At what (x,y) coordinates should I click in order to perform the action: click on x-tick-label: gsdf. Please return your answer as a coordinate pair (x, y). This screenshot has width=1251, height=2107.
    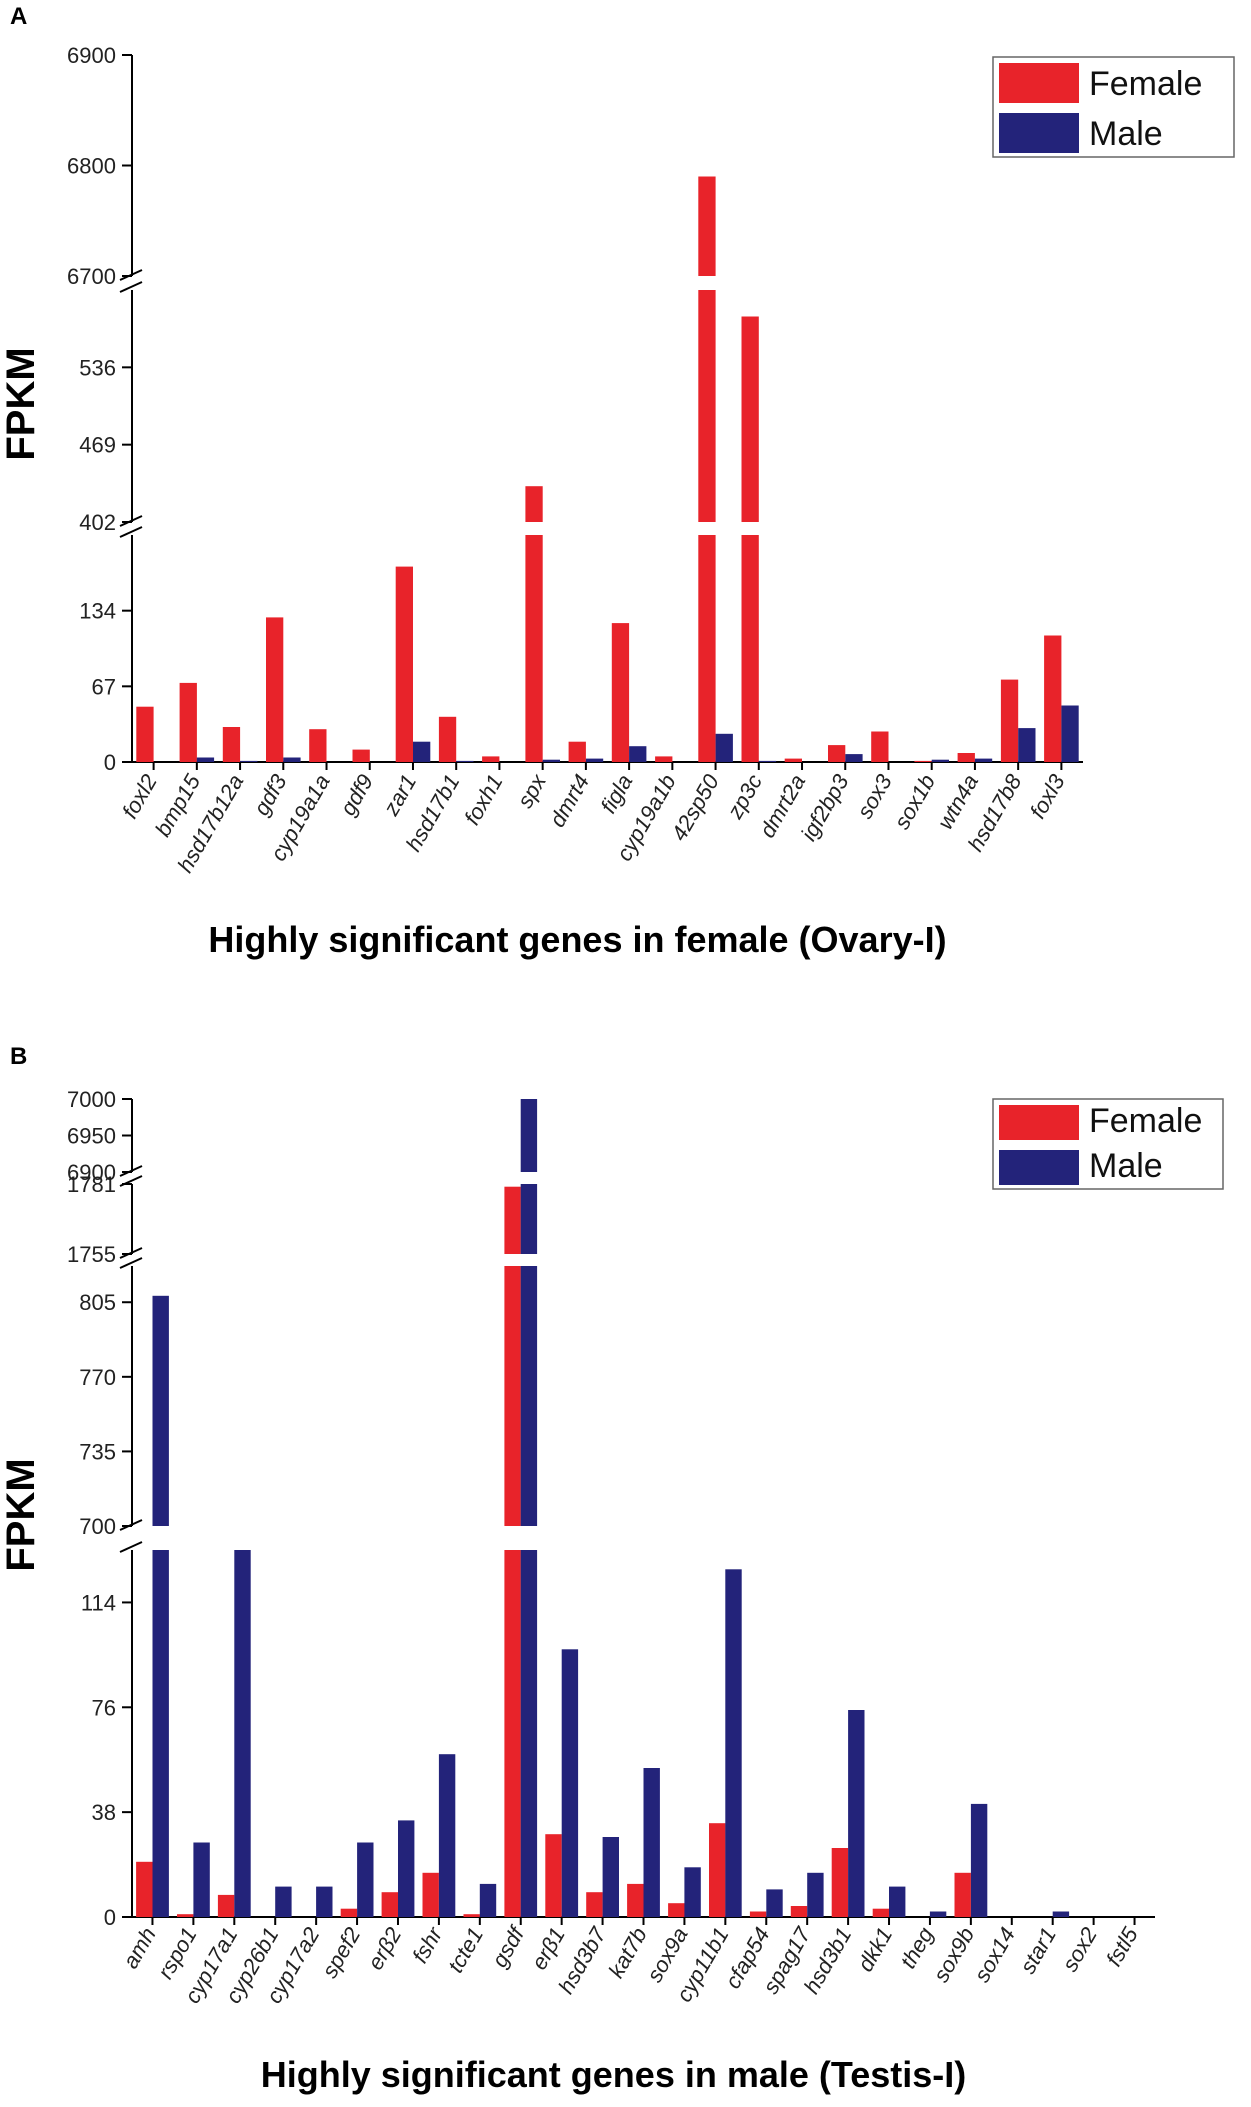
    Looking at the image, I should click on (509, 1946).